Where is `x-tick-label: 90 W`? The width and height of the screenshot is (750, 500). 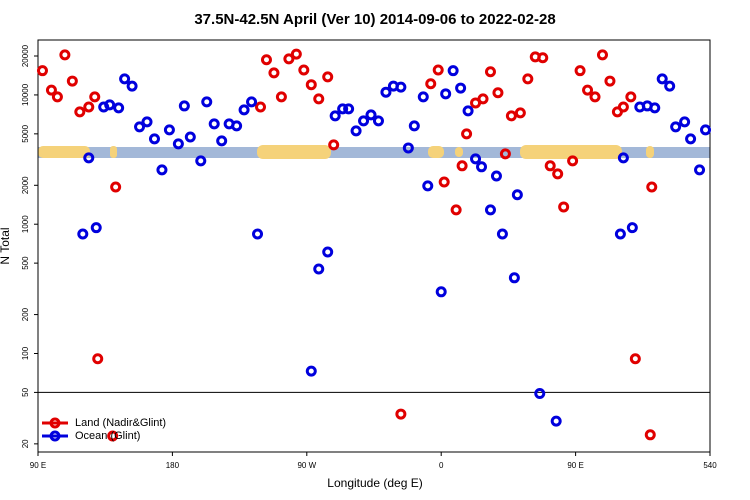
x-tick-label: 90 W is located at coordinates (306, 465).